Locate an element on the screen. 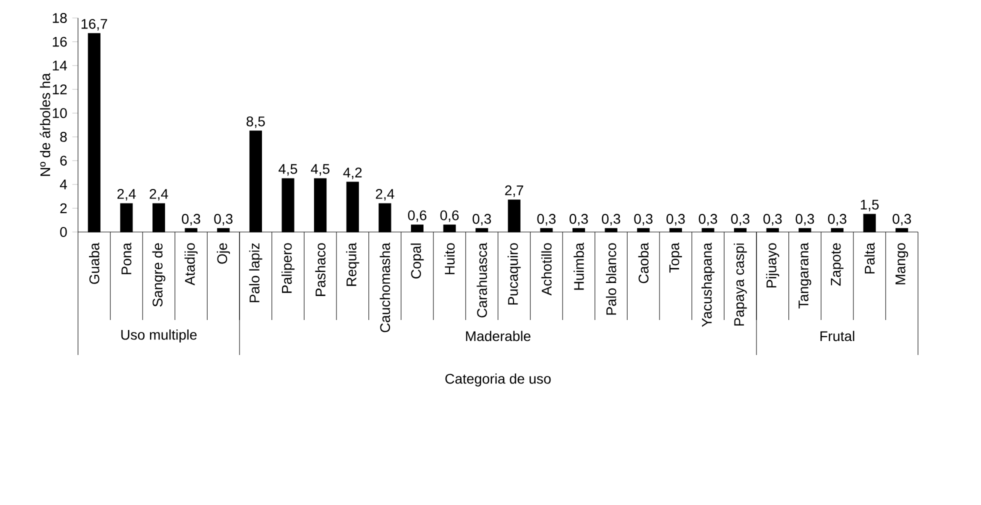 The height and width of the screenshot is (505, 981). y-tick-label: 8 is located at coordinates (63, 137).